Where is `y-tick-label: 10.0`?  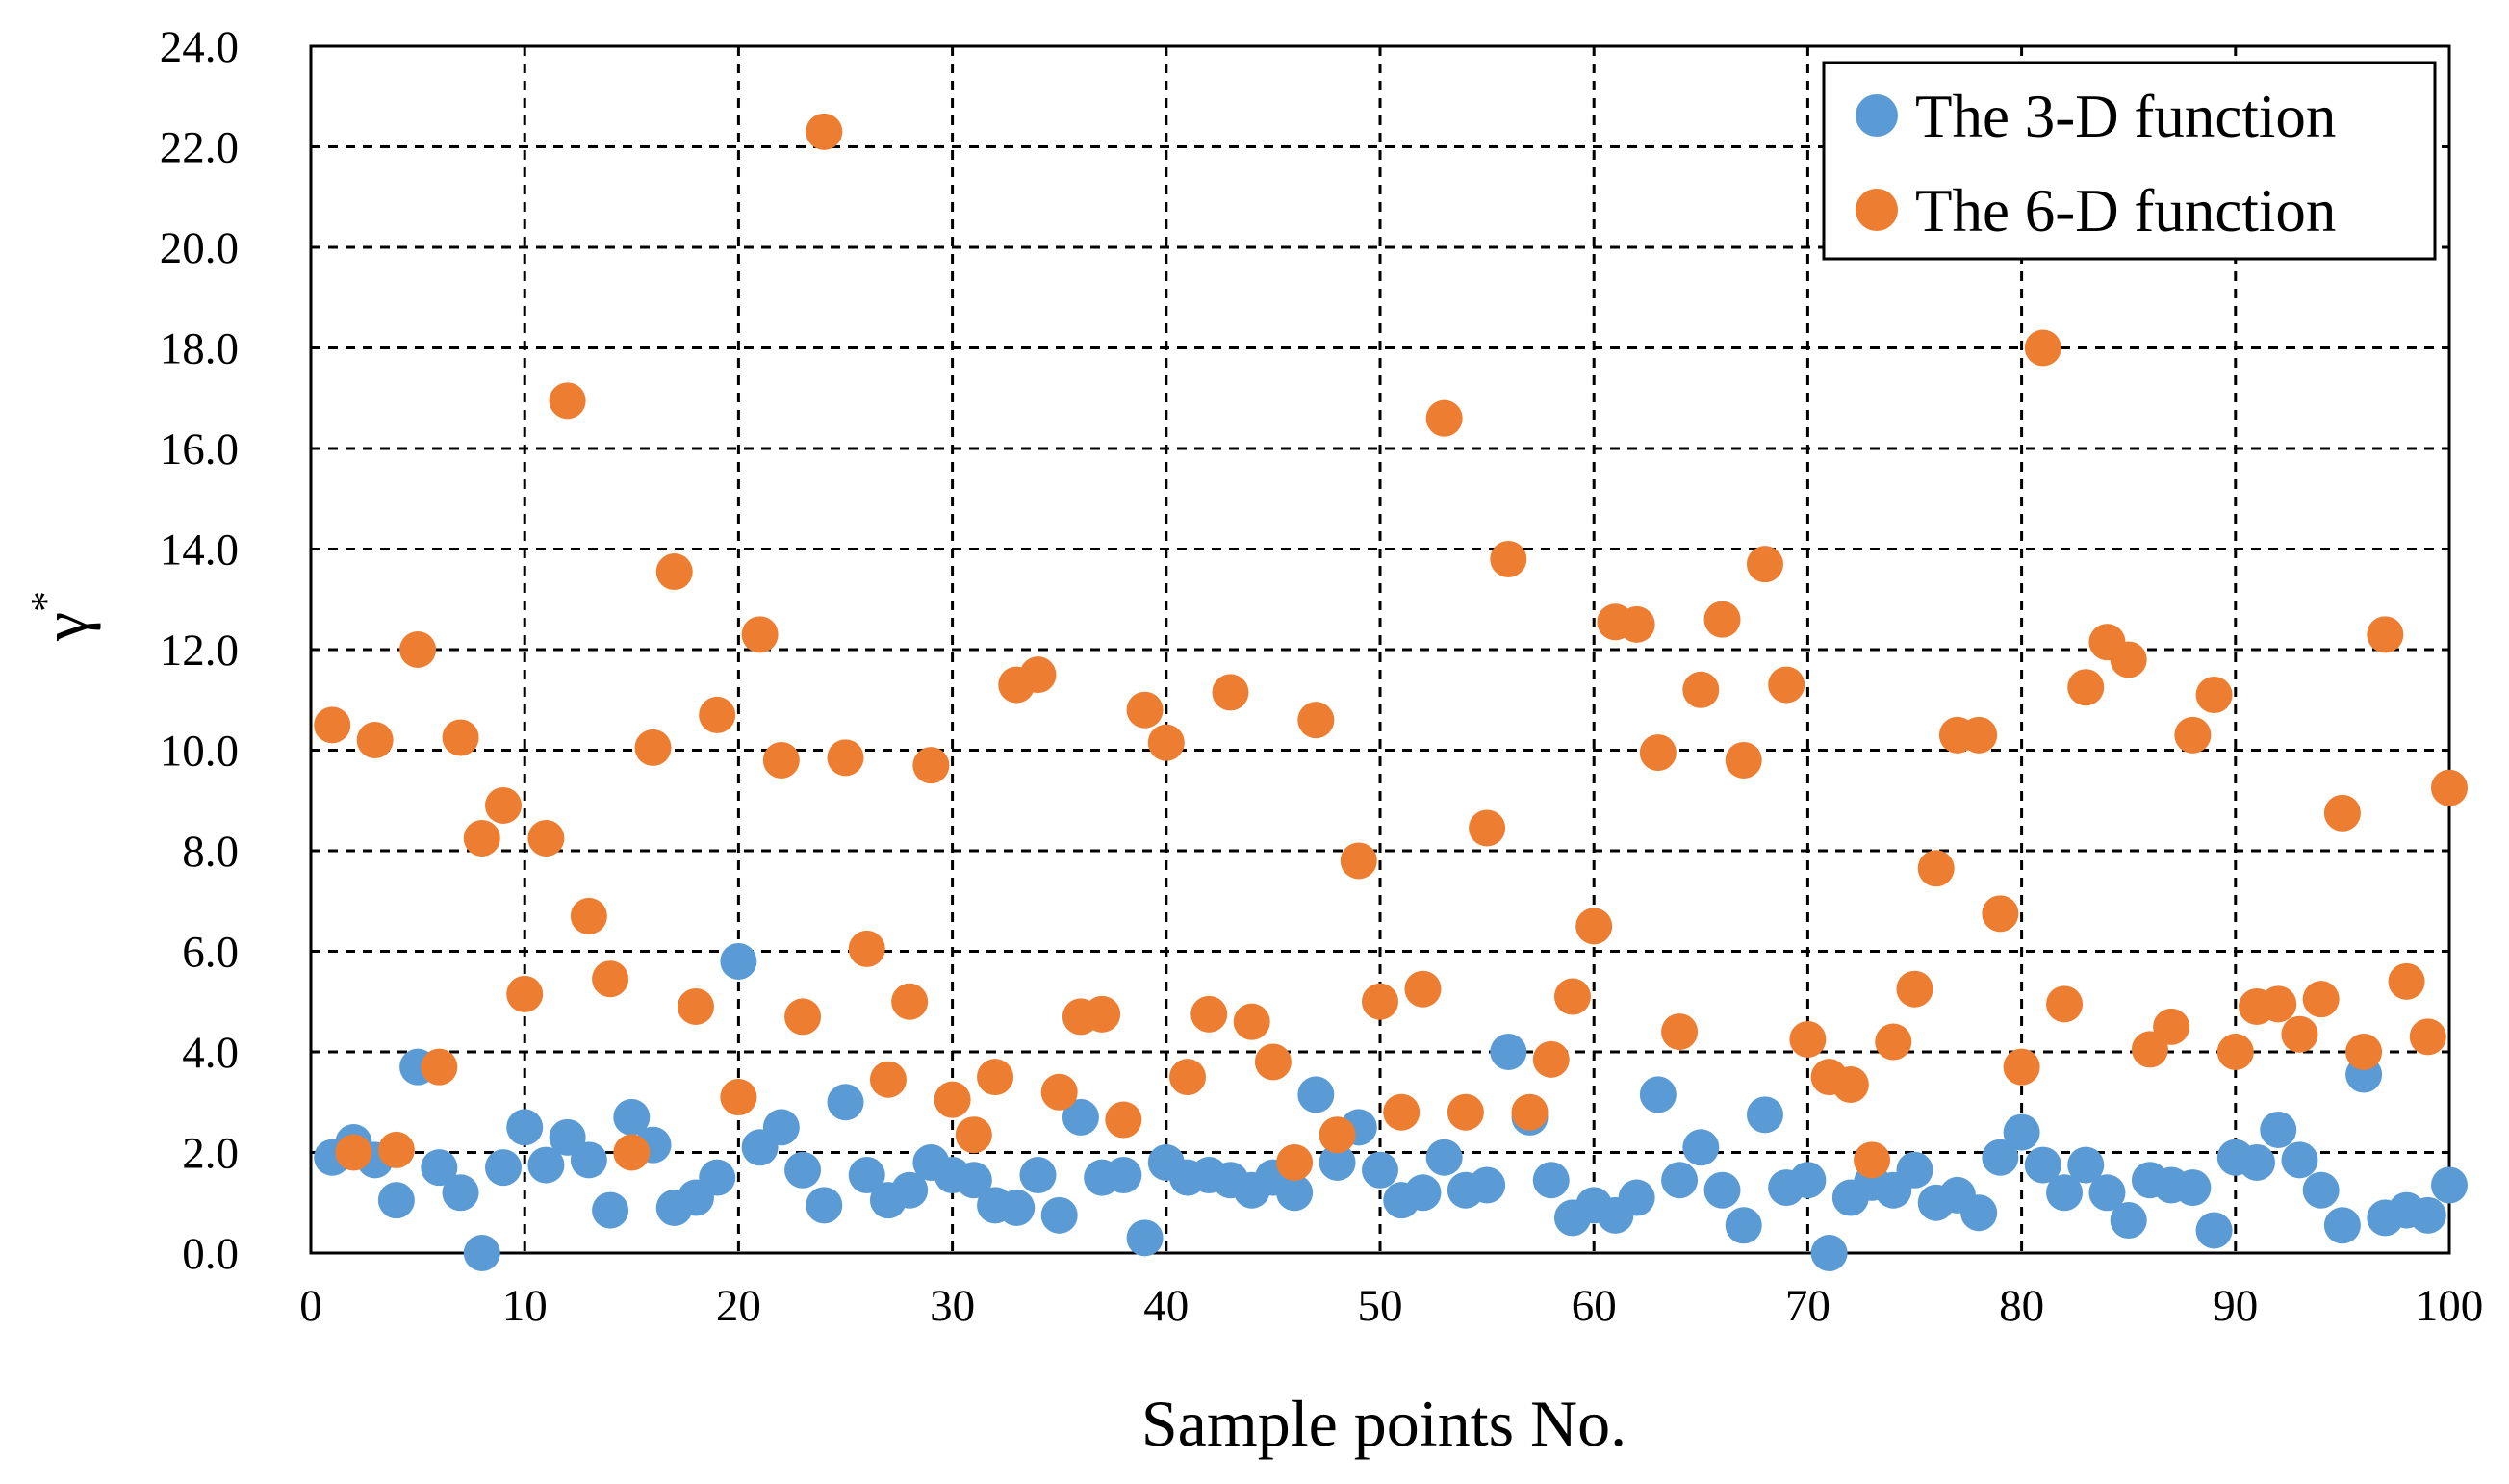 y-tick-label: 10.0 is located at coordinates (199, 752).